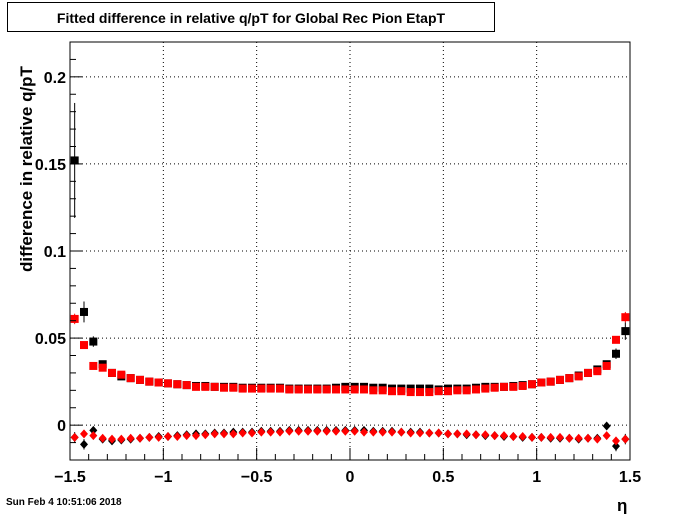 The image size is (700, 514). I want to click on y-tick-label: 0, so click(61, 426).